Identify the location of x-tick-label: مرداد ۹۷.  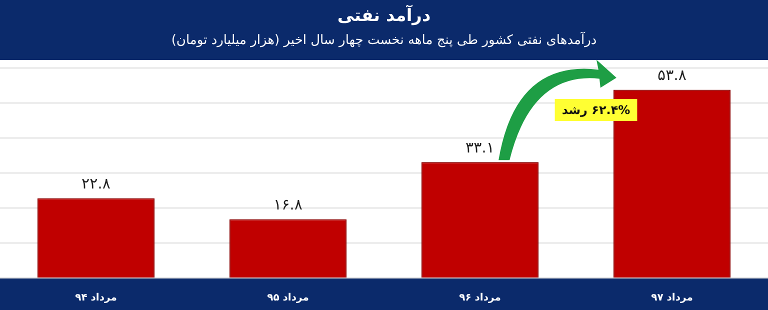
(672, 298).